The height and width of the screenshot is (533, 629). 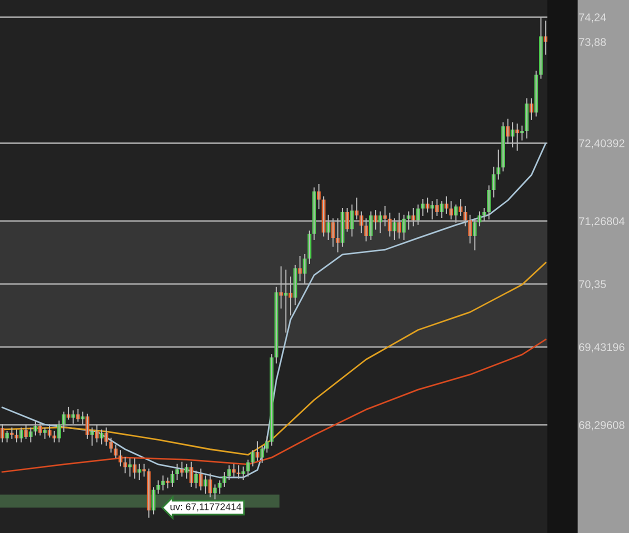 I want to click on y-tick-label: 68,29608, so click(x=601, y=425).